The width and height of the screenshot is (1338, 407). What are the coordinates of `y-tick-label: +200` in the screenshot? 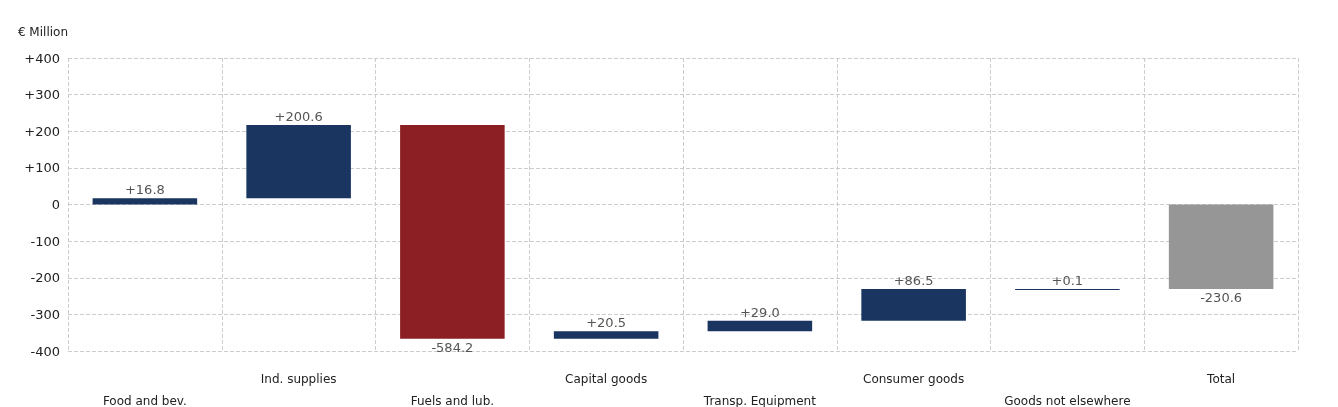 It's located at (42, 131).